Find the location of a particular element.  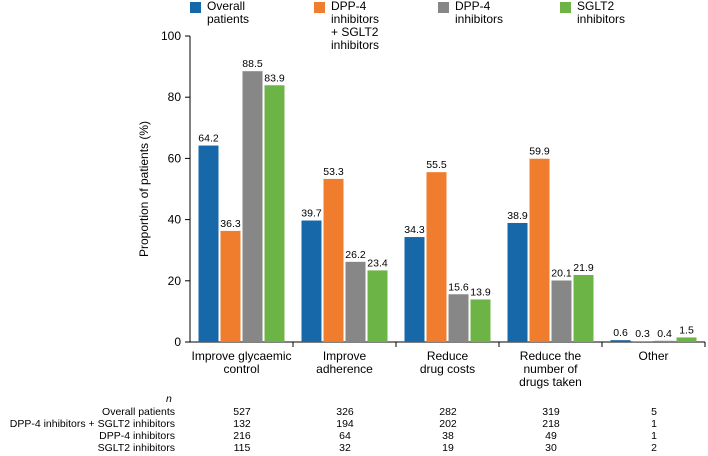

x-tick-label-line: adherence is located at coordinates (344, 369).